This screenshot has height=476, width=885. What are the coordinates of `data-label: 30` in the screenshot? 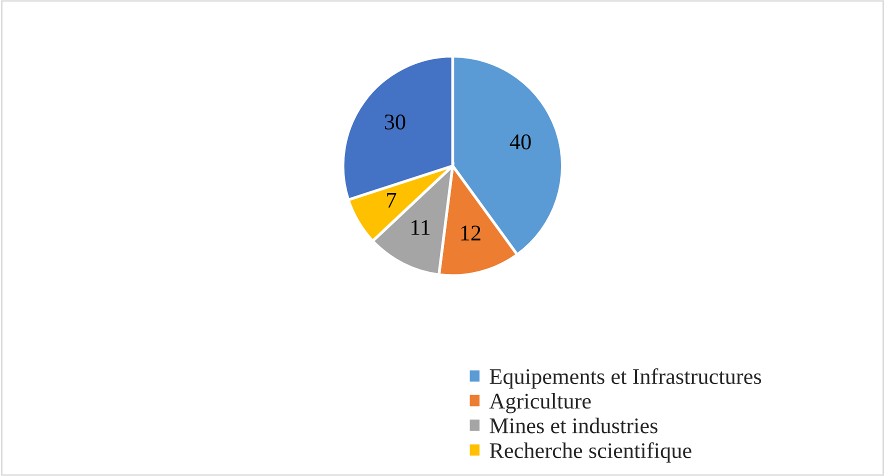 It's located at (395, 122).